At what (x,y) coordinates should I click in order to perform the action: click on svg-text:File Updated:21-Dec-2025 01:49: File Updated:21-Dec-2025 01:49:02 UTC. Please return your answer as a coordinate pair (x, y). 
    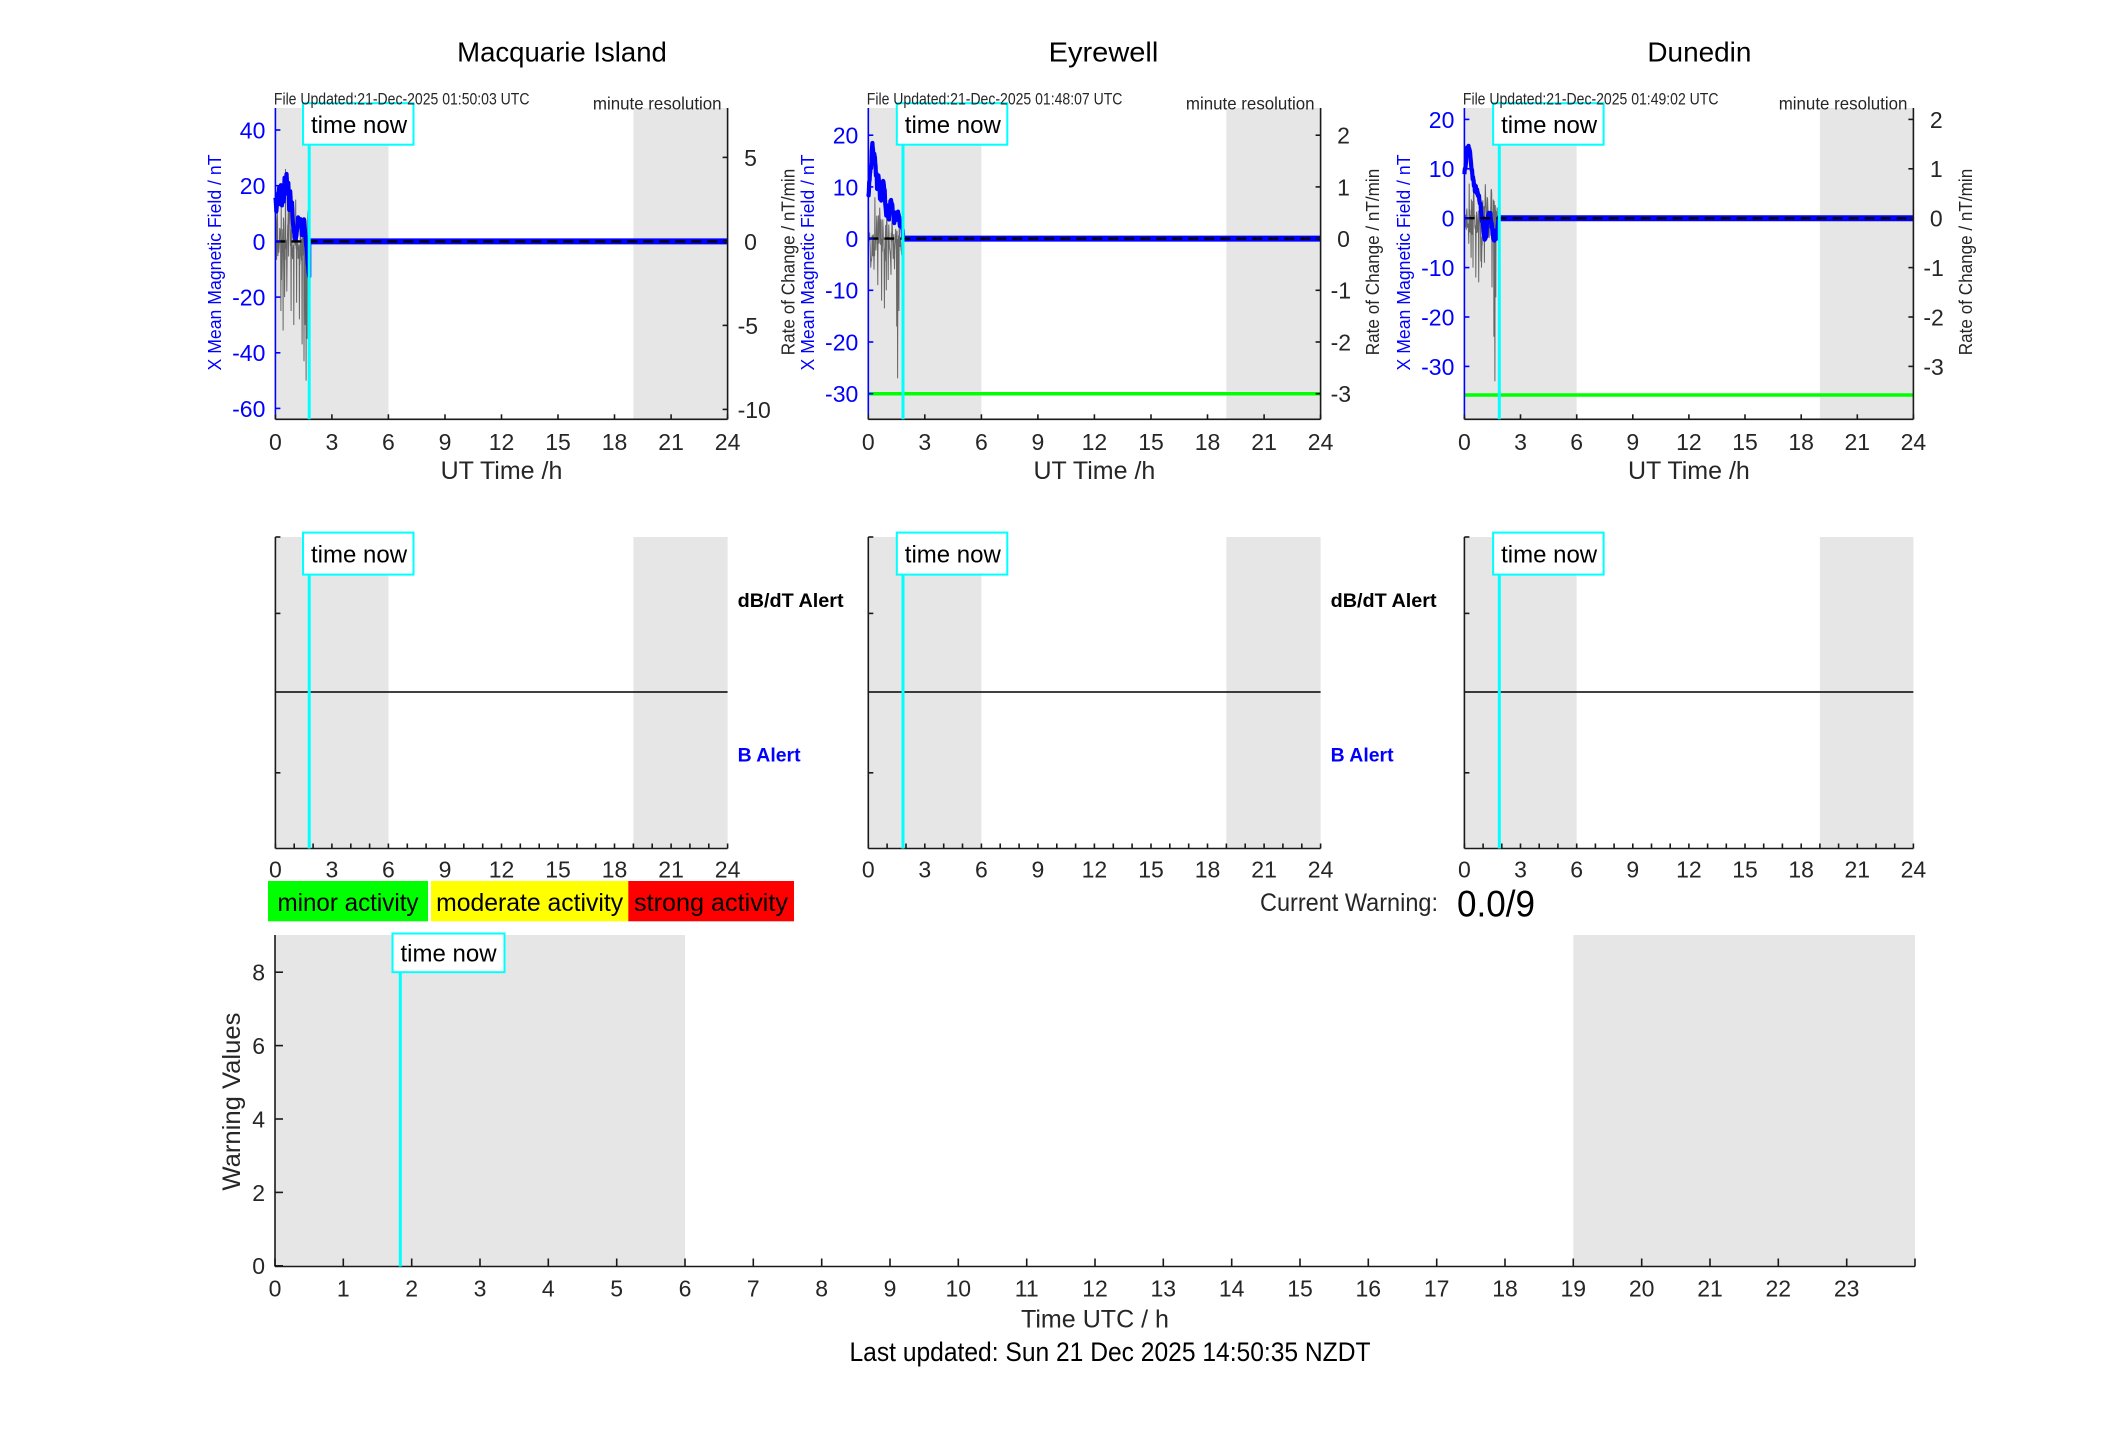
    Looking at the image, I should click on (1591, 99).